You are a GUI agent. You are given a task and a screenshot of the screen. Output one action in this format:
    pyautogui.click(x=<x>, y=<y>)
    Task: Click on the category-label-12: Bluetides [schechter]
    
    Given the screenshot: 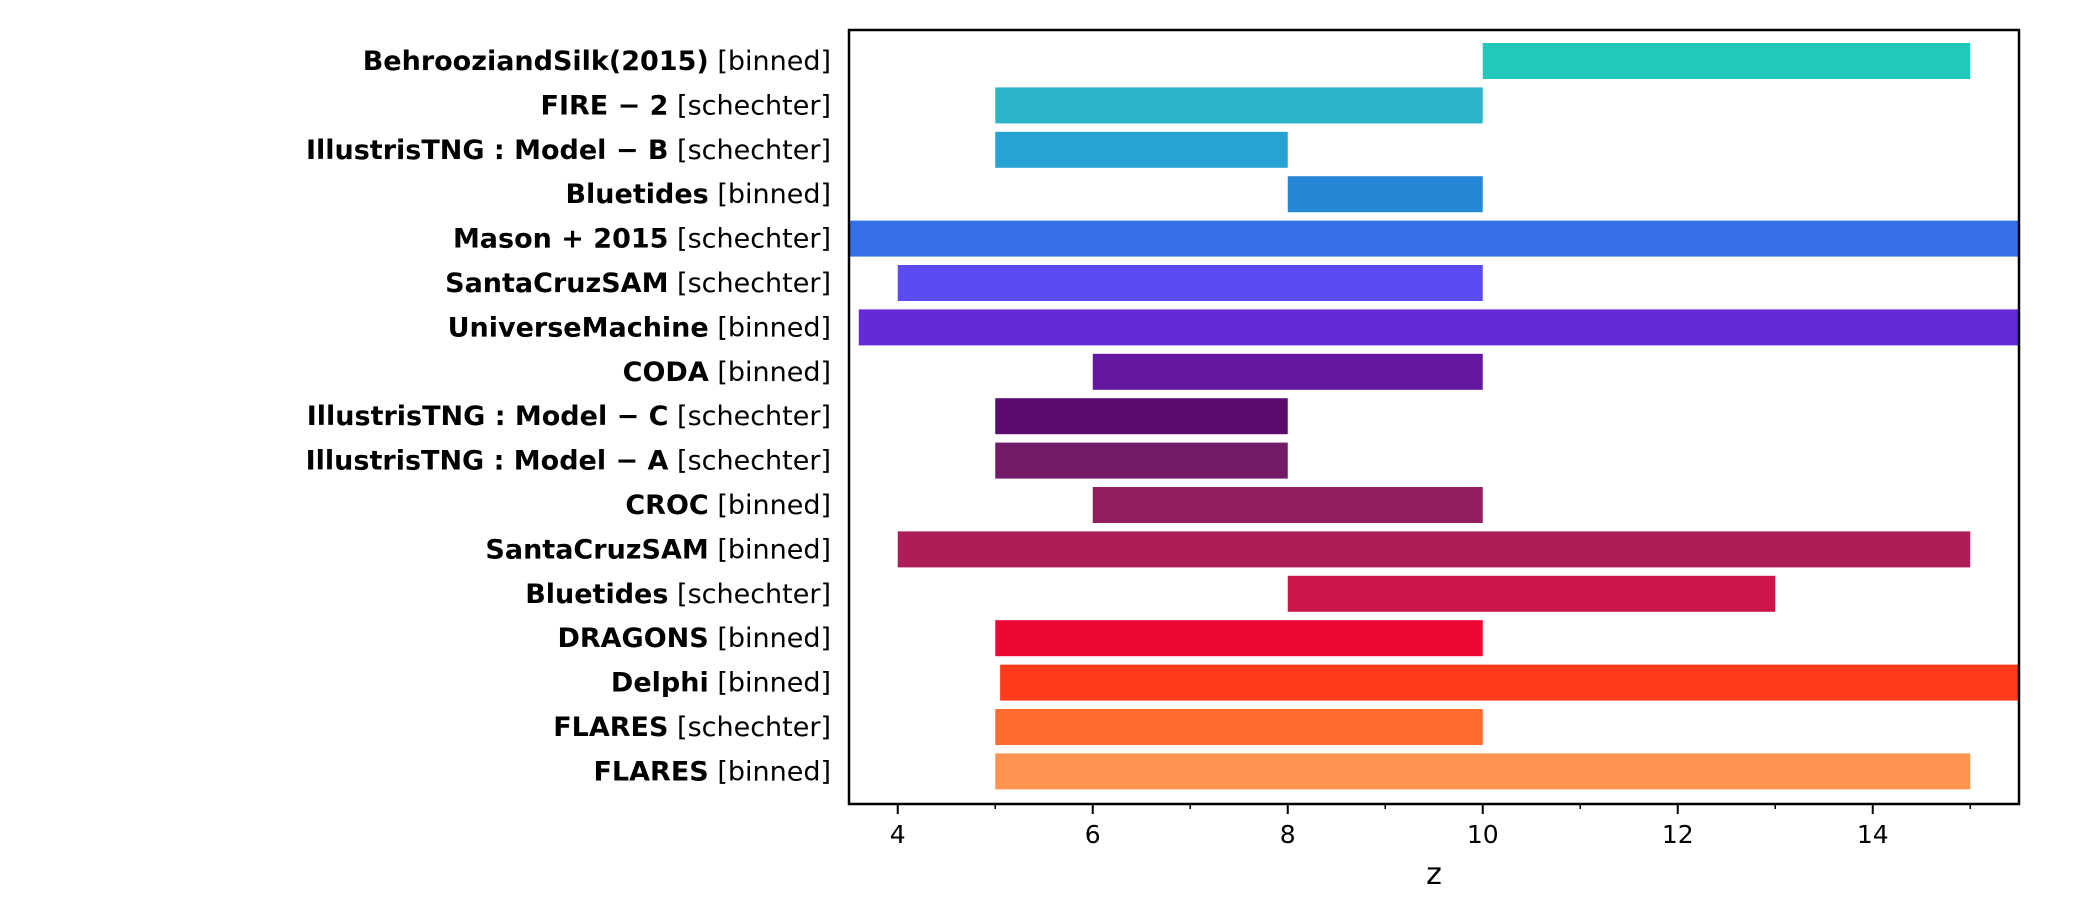 What is the action you would take?
    pyautogui.click(x=678, y=594)
    